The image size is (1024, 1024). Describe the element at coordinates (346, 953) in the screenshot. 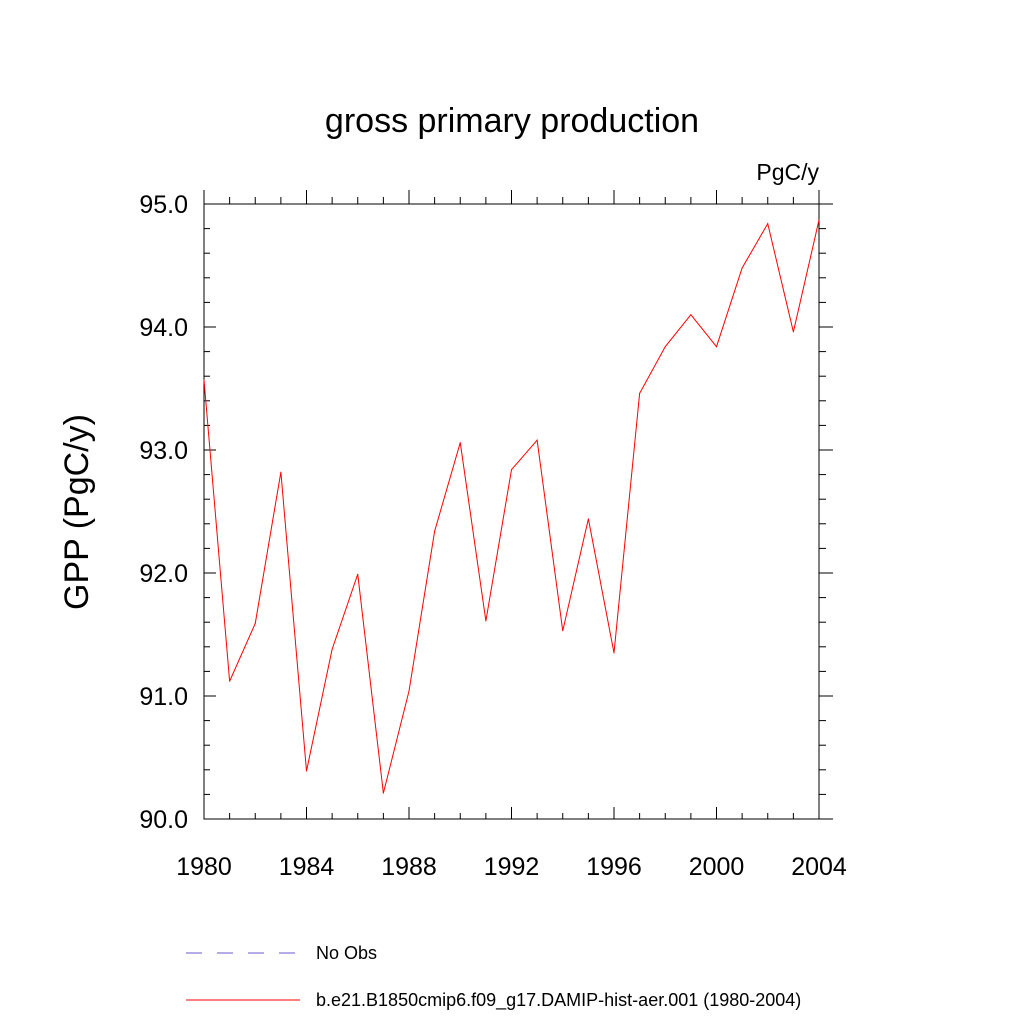

I see `legend-label-no-obs: No Obs` at that location.